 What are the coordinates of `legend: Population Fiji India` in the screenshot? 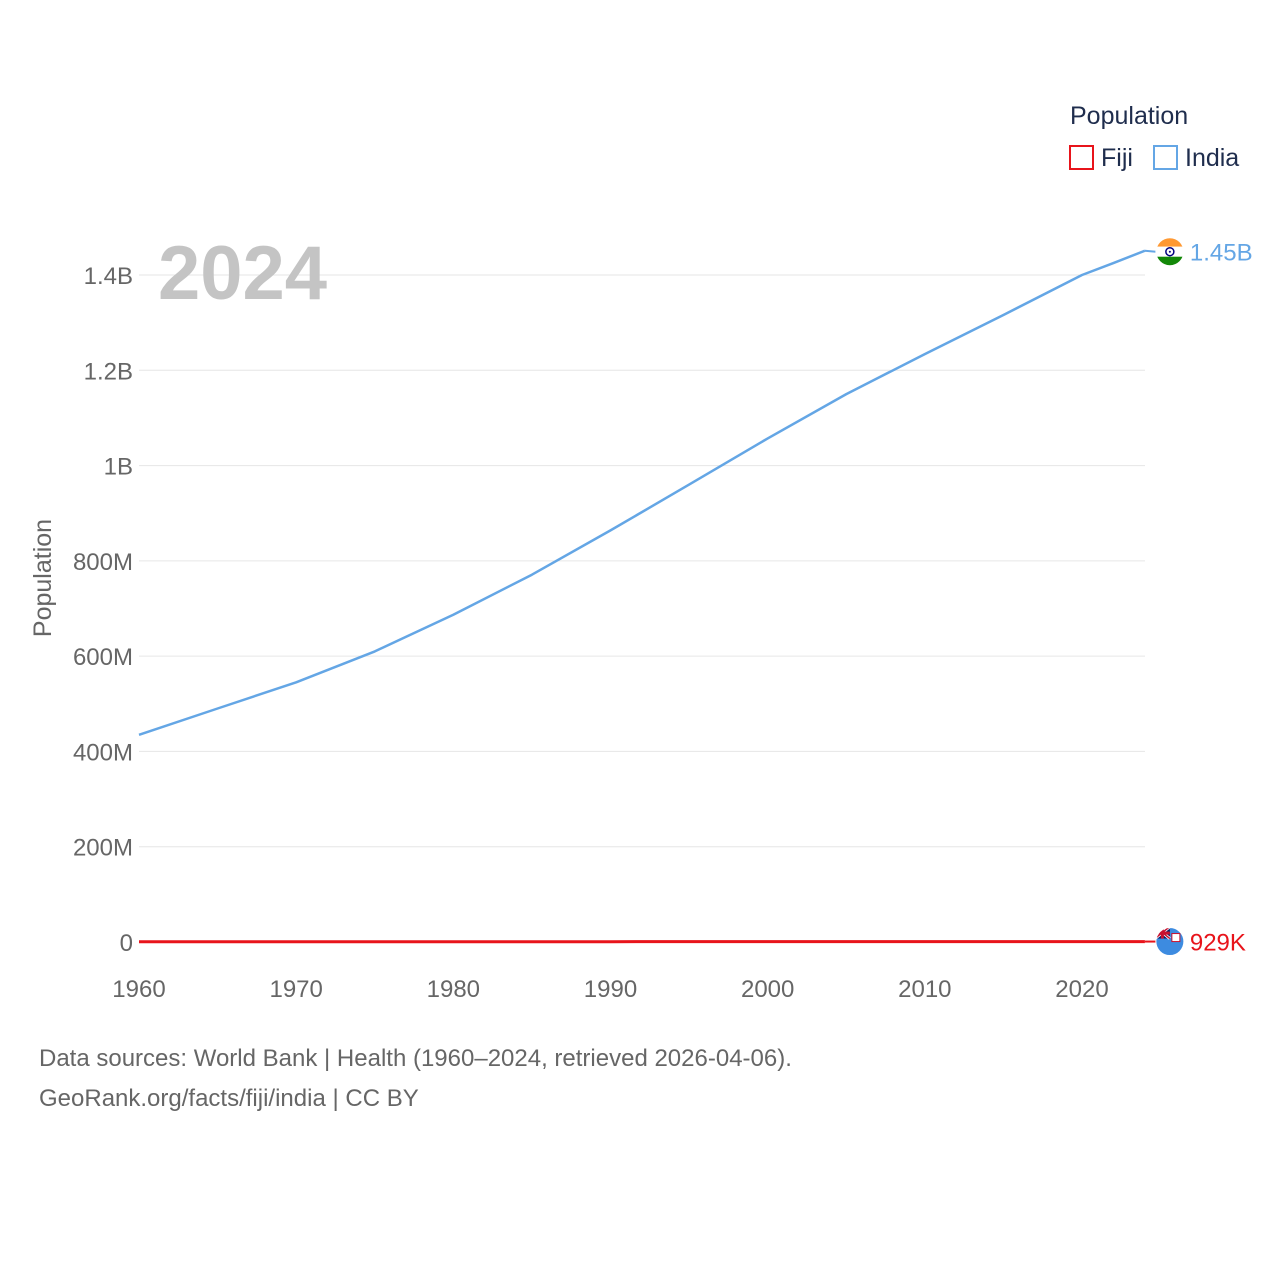 It's located at (1154, 137).